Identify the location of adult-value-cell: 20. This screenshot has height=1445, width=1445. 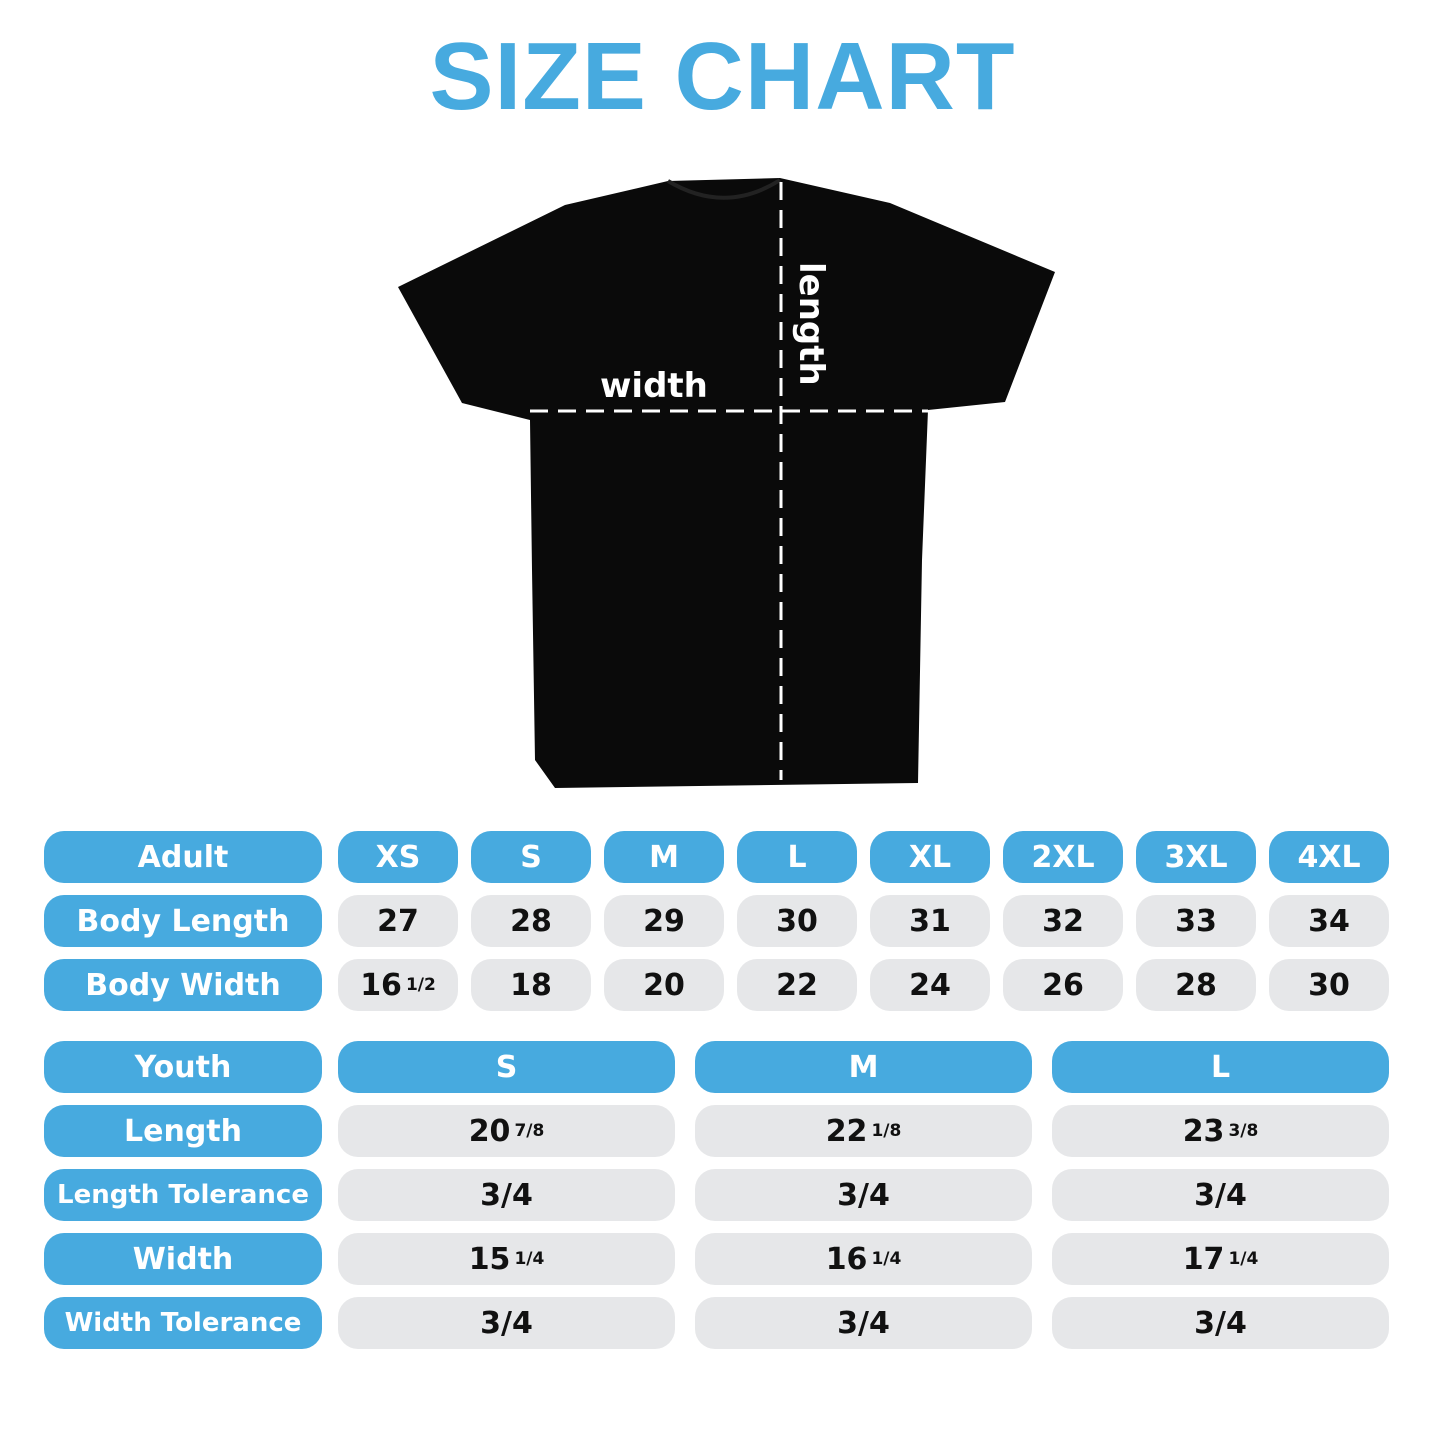
(664, 985).